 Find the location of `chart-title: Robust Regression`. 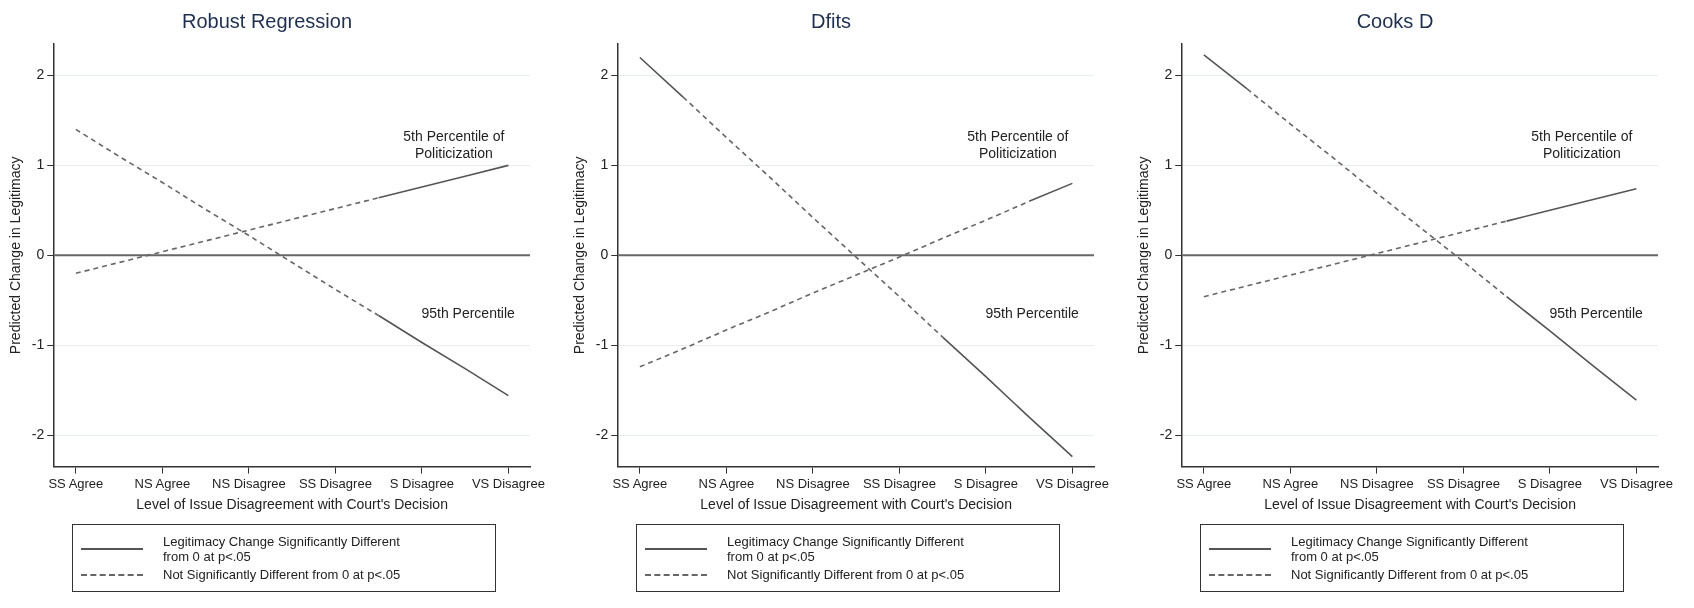

chart-title: Robust Regression is located at coordinates (267, 20).